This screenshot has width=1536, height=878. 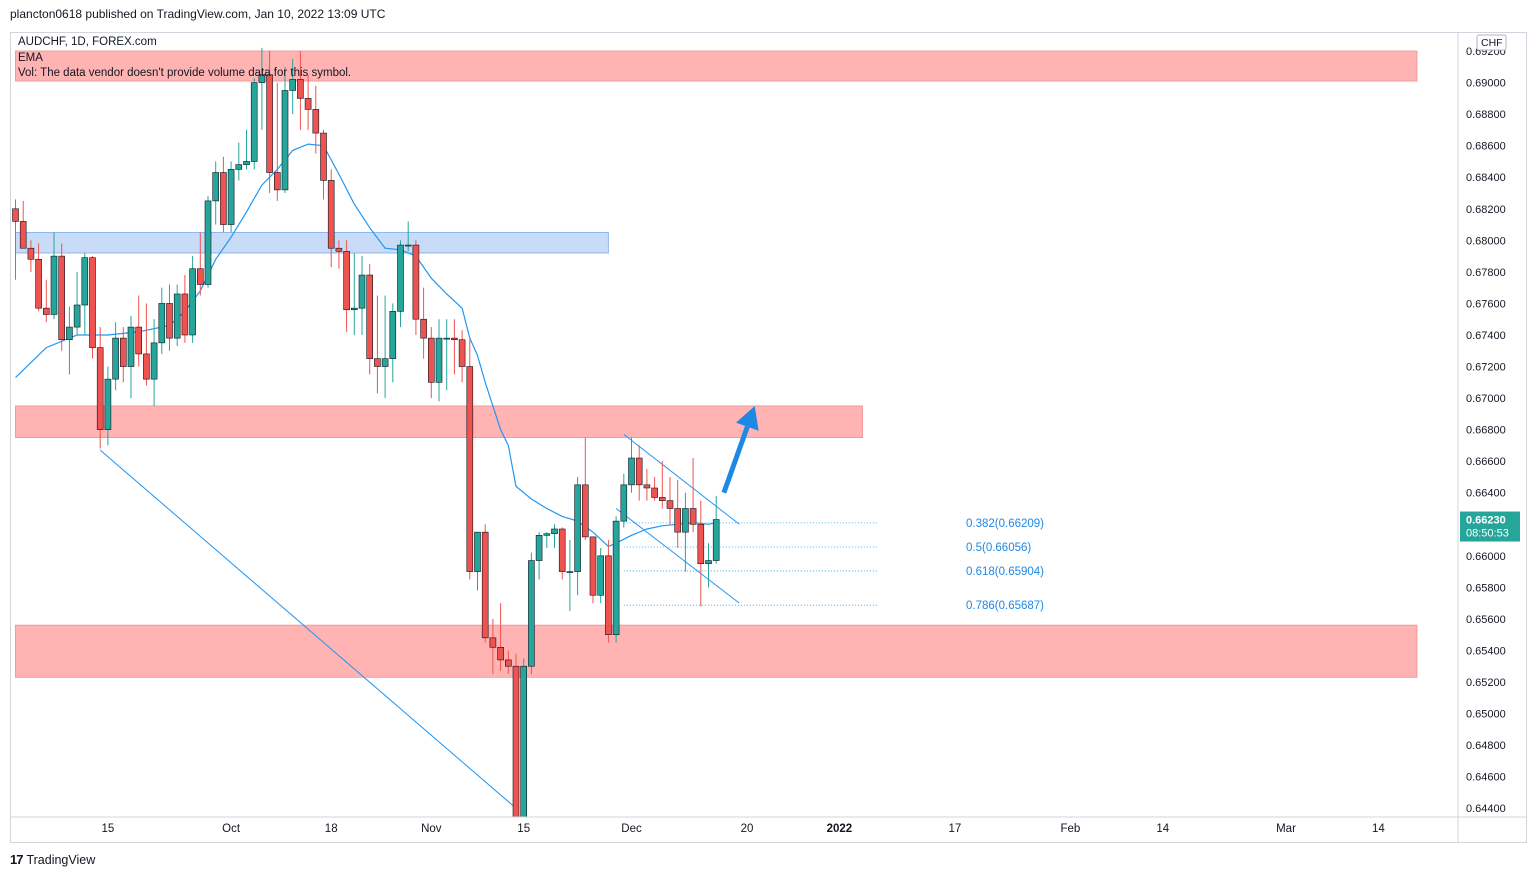 What do you see at coordinates (1486, 778) in the screenshot?
I see `y-tick-label: 0.64600` at bounding box center [1486, 778].